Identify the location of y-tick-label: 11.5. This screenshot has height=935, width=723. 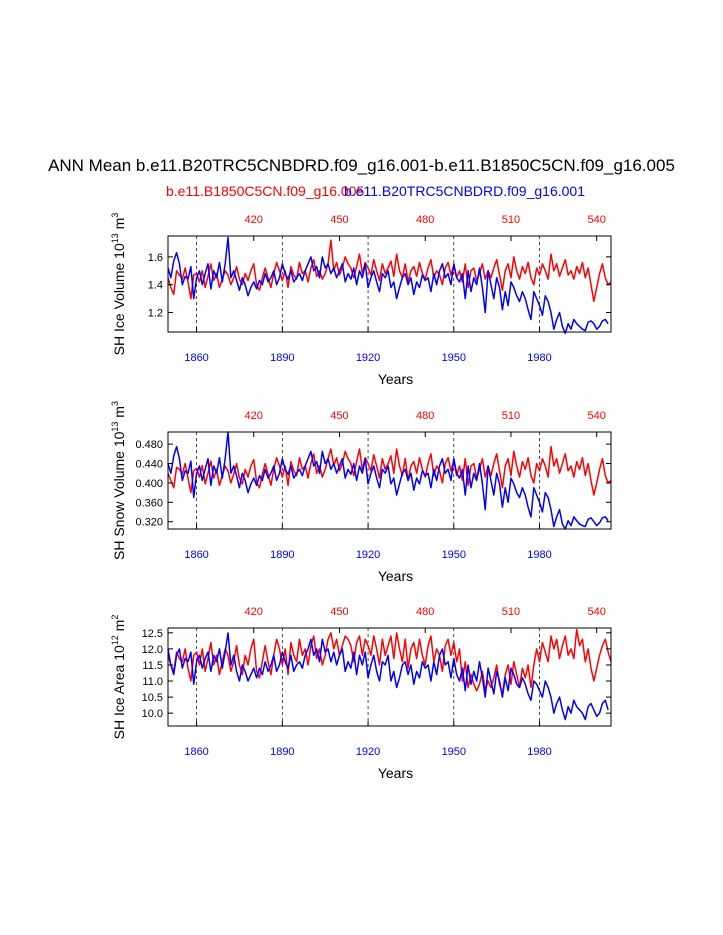
(152, 666).